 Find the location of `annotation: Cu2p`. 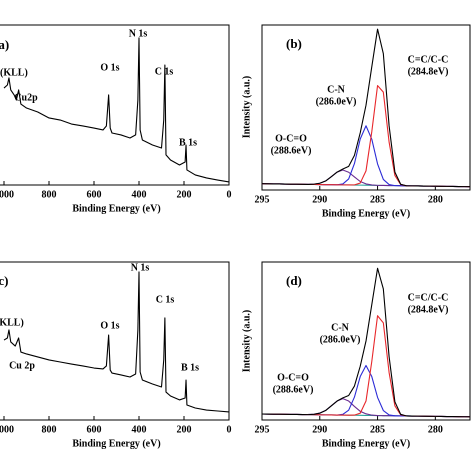

annotation: Cu2p is located at coordinates (26, 97).